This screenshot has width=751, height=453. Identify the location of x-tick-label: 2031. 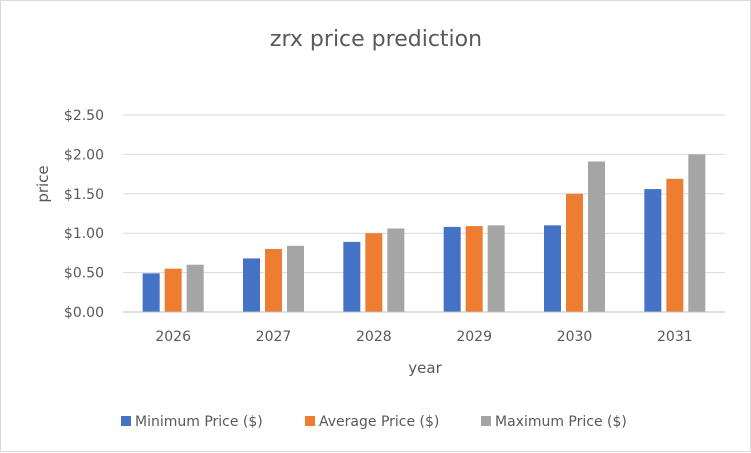
(675, 337).